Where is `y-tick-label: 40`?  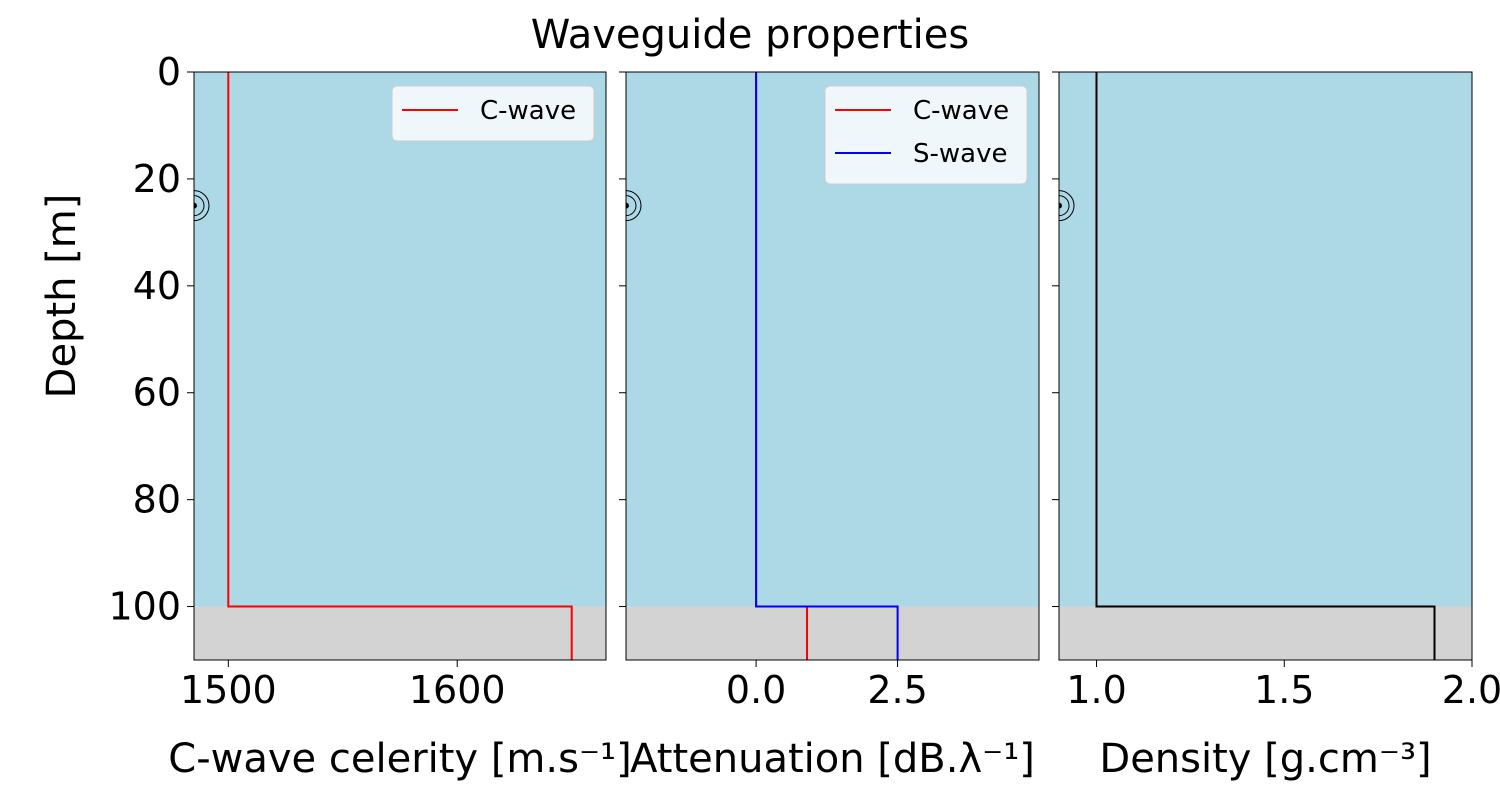 y-tick-label: 40 is located at coordinates (157, 286).